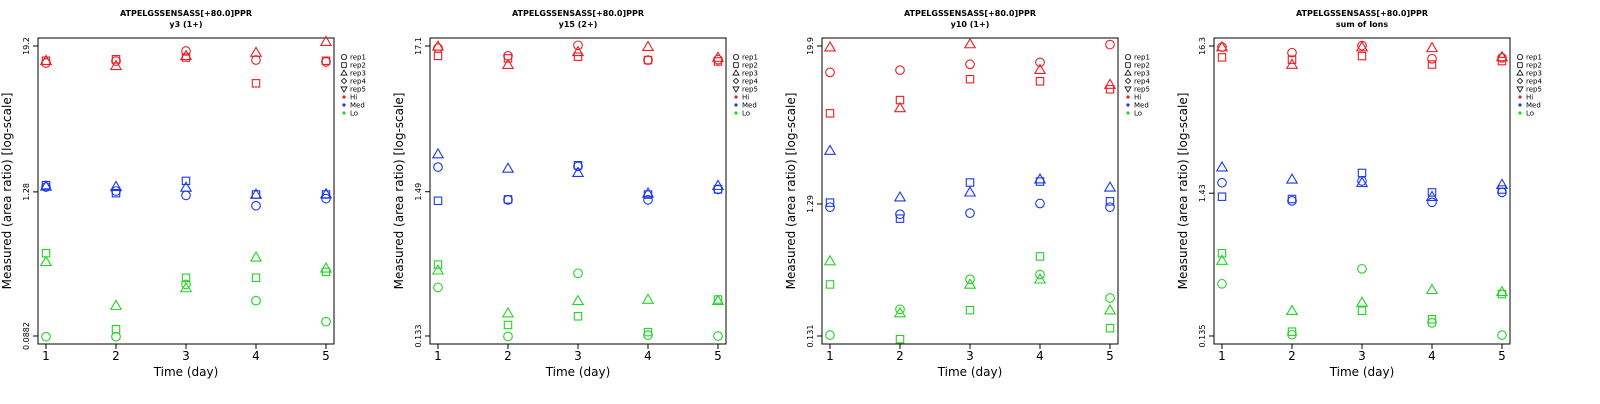 The width and height of the screenshot is (1600, 404). Describe the element at coordinates (578, 13) in the screenshot. I see `chart-title: ATPELGSSENSASS[+80.0]PPR` at that location.